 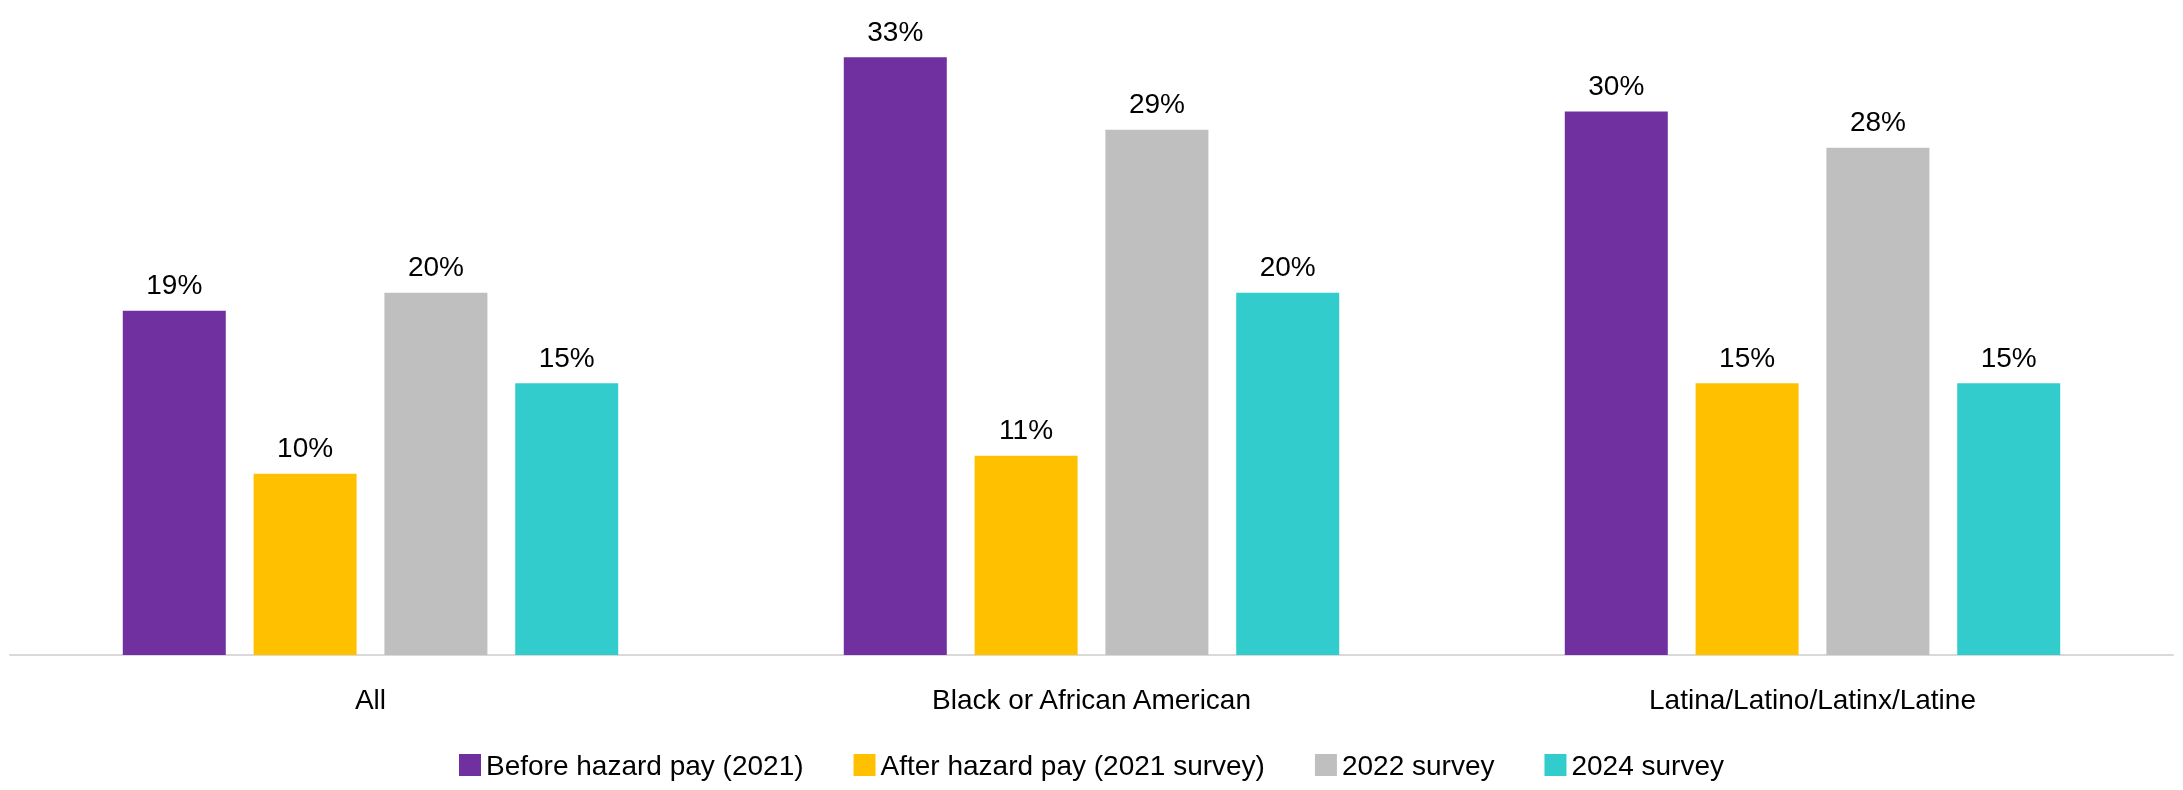 I want to click on data-label: 10%, so click(x=305, y=448).